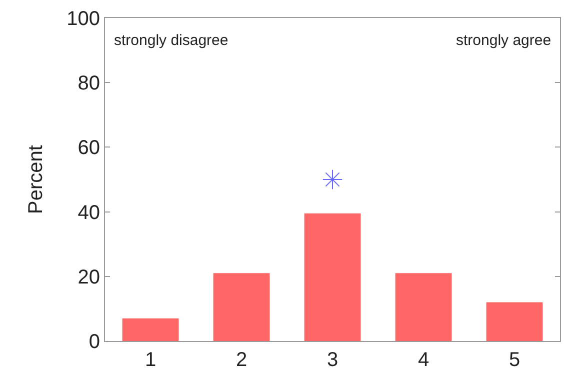  Describe the element at coordinates (89, 83) in the screenshot. I see `y-tick-label: 80` at that location.